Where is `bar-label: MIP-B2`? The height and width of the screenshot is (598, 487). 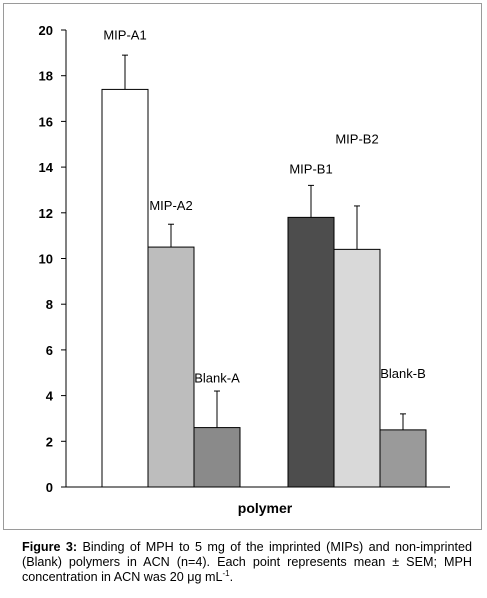
bar-label: MIP-B2 is located at coordinates (356, 138).